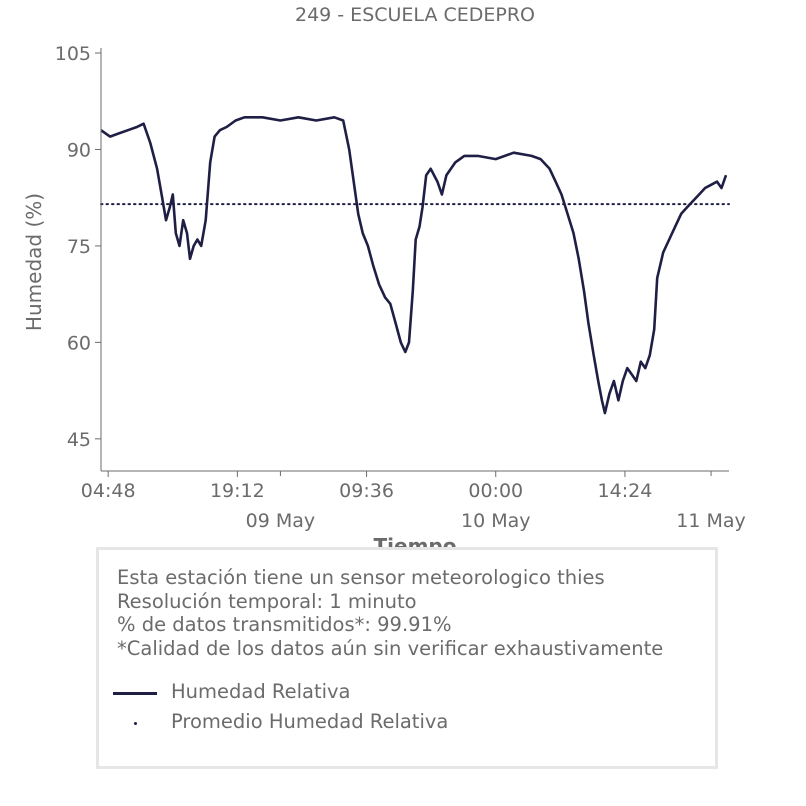  Describe the element at coordinates (495, 491) in the screenshot. I see `x-tick-label: 00:00` at that location.